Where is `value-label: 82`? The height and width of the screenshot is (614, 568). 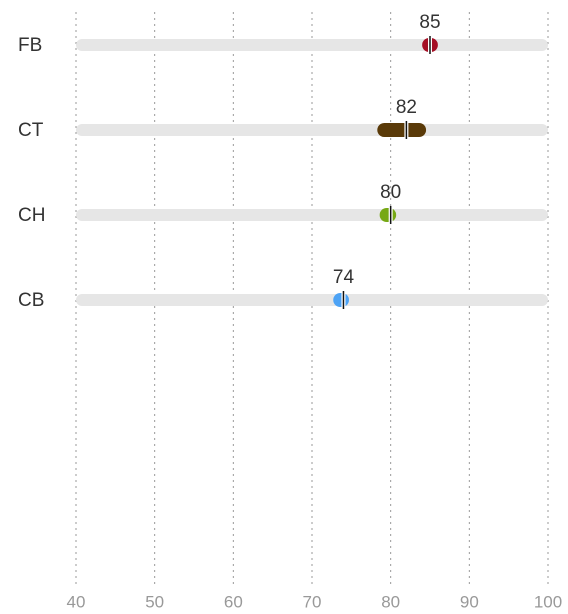
value-label: 82 is located at coordinates (406, 107).